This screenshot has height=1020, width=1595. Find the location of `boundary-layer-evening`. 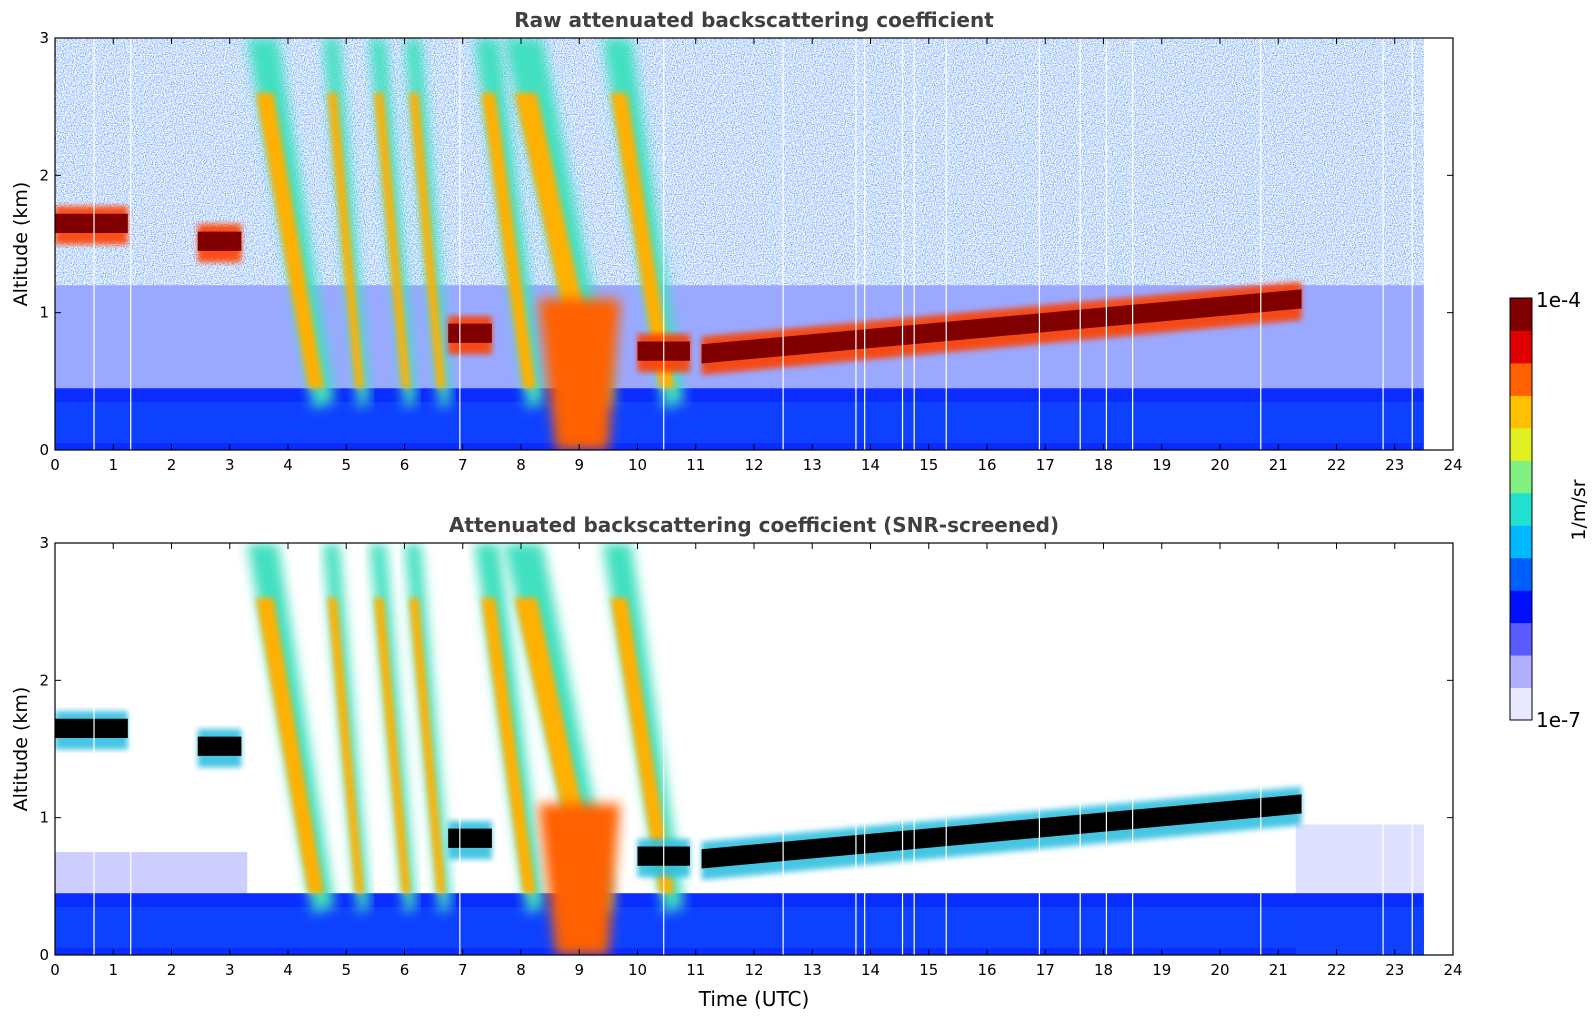

boundary-layer-evening is located at coordinates (1359, 937).